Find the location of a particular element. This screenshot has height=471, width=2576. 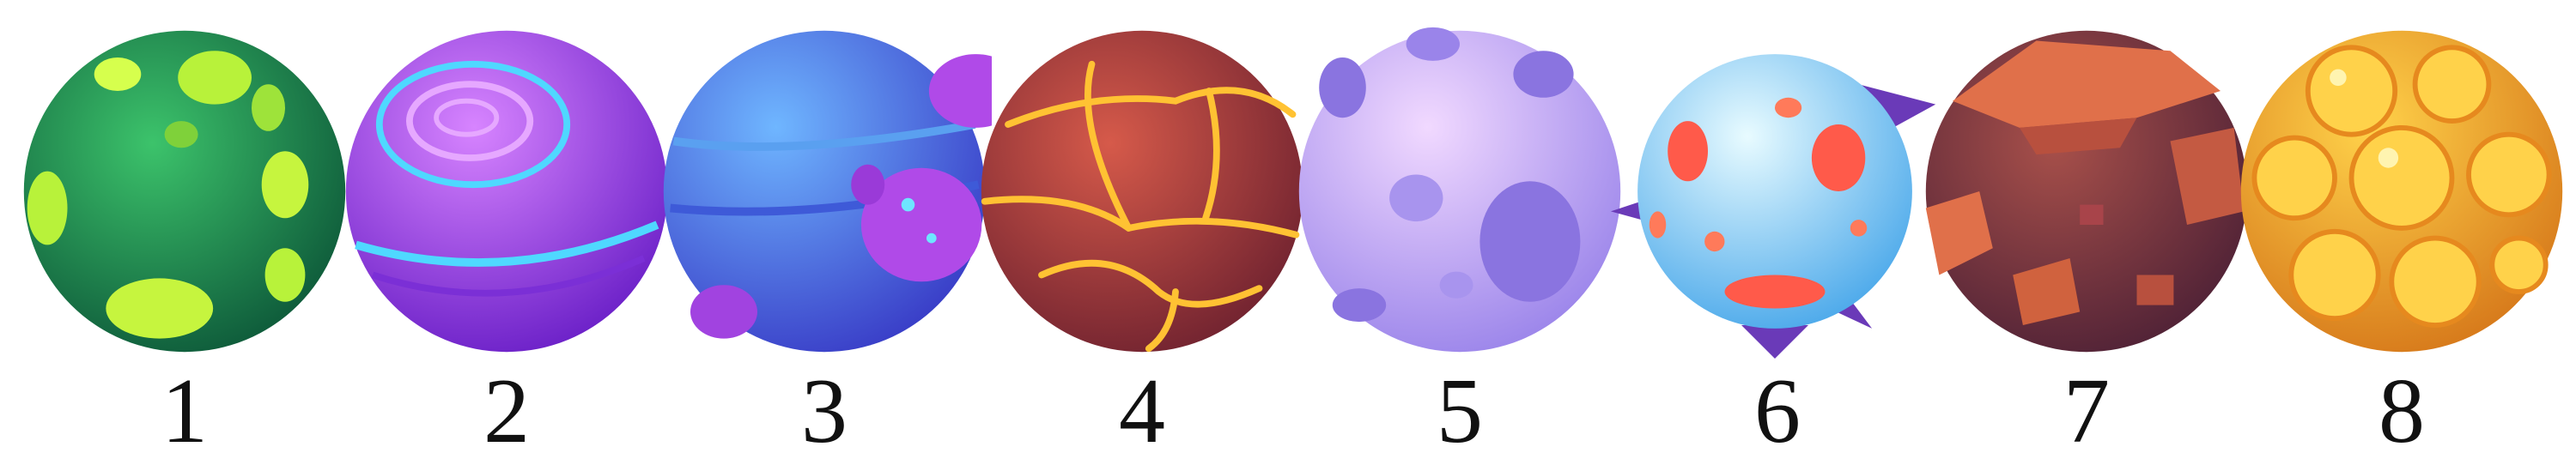

planet-label-5: 5 is located at coordinates (1460, 411).